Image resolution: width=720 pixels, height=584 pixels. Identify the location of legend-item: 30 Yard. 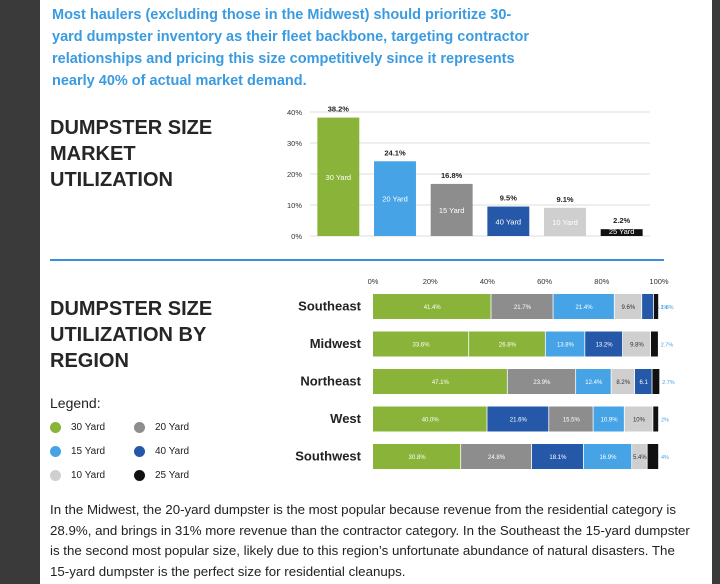
(77, 427).